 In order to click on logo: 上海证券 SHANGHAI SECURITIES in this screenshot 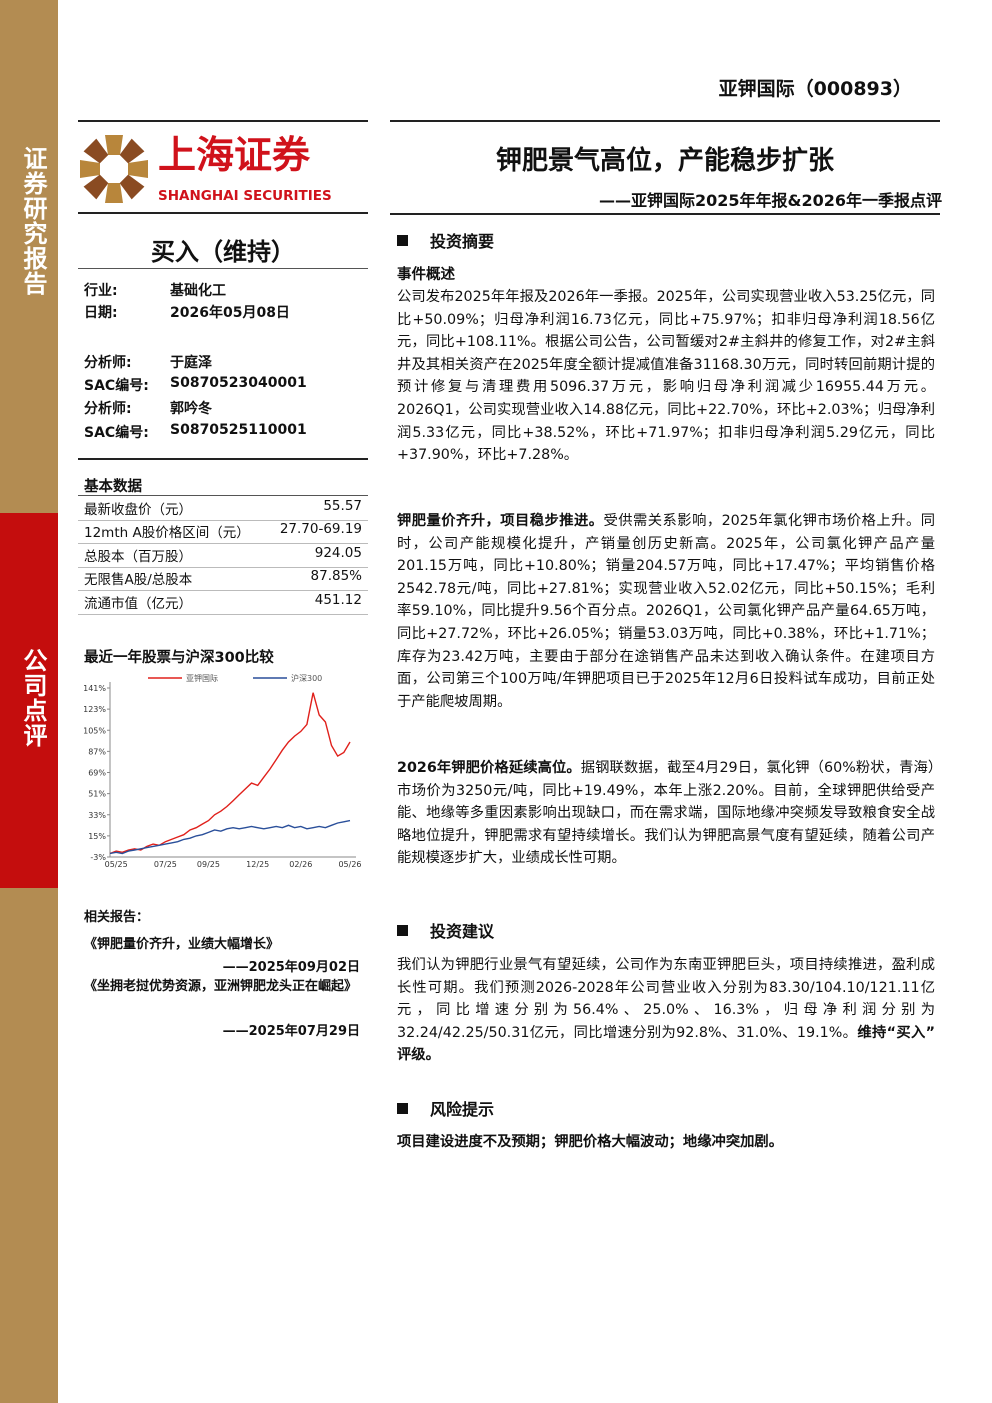, I will do `click(206, 168)`.